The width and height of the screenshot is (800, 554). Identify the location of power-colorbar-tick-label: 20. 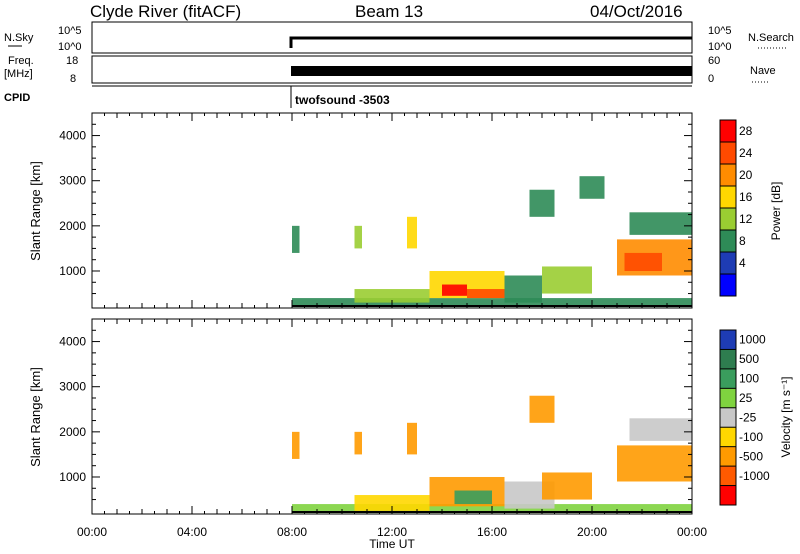
(746, 175).